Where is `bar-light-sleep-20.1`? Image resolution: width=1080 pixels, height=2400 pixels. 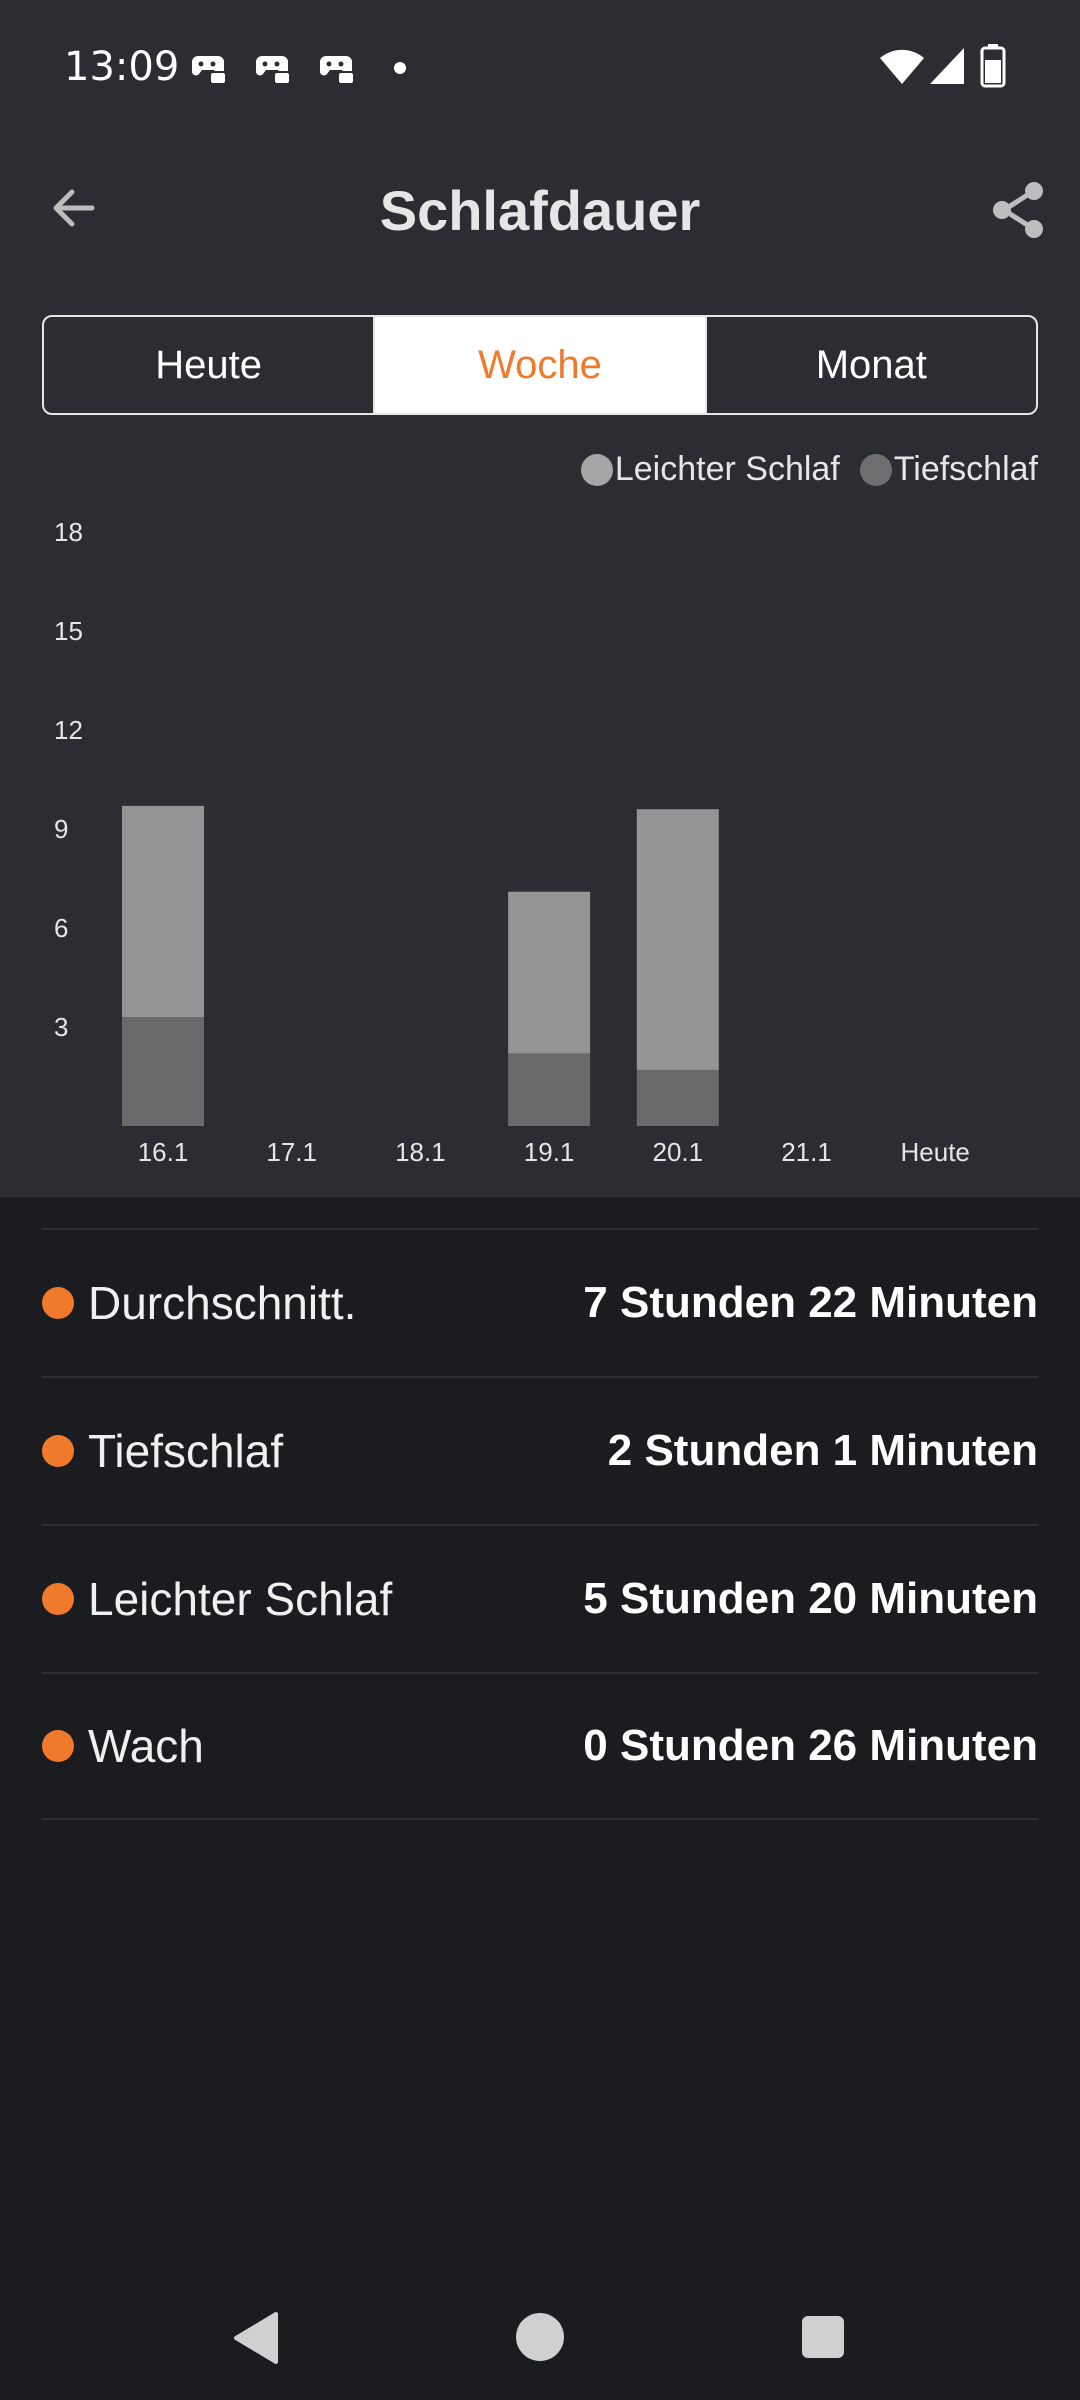 bar-light-sleep-20.1 is located at coordinates (677, 939).